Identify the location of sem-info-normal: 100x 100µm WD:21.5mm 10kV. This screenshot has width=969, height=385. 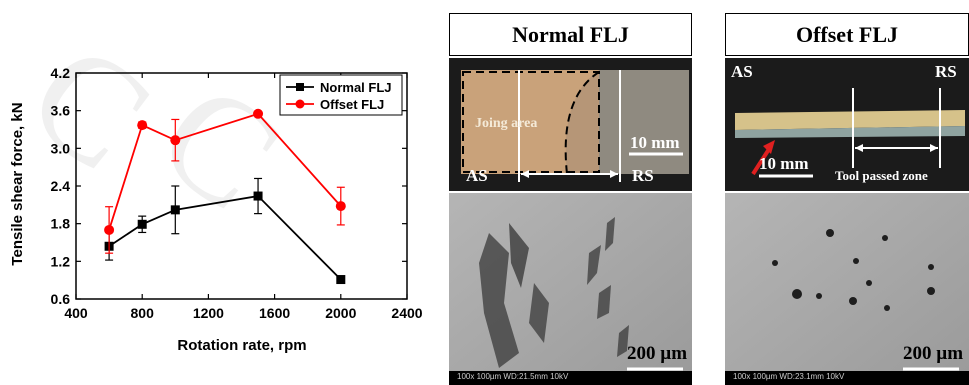
(513, 376).